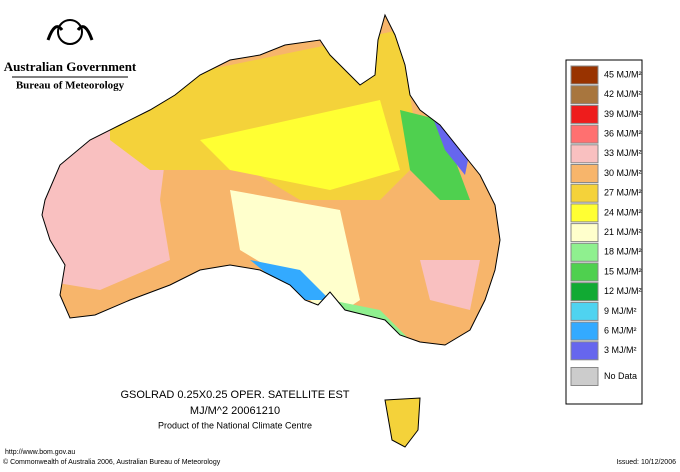  I want to click on legend-label: 33 MJ/M², so click(623, 153).